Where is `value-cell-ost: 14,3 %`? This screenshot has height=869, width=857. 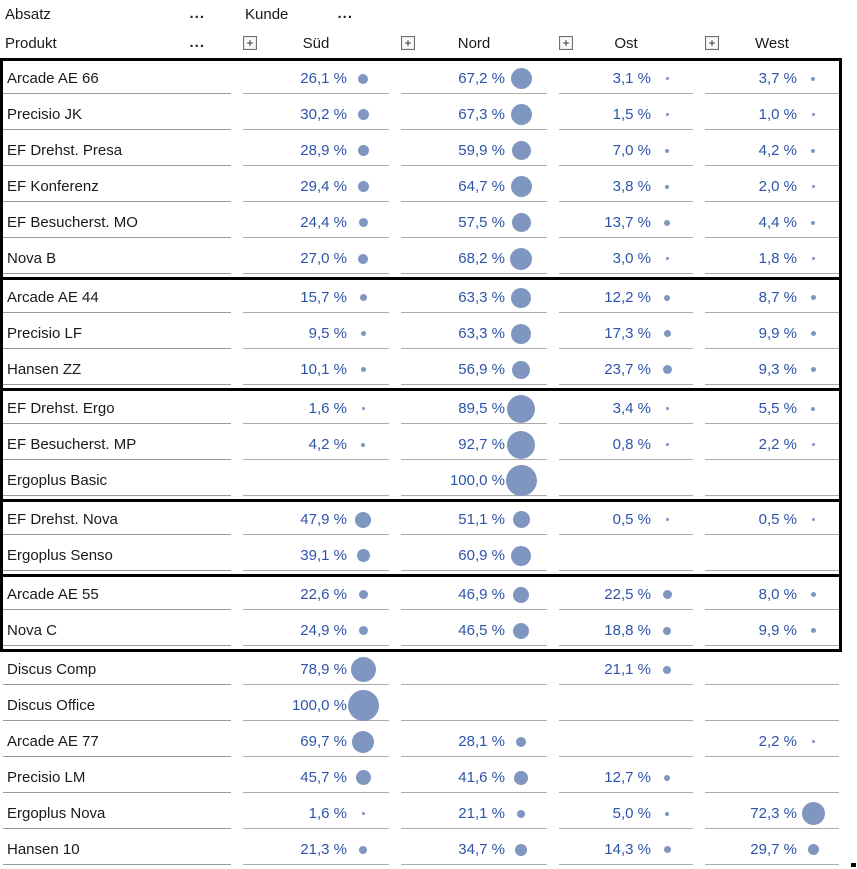 value-cell-ost: 14,3 % is located at coordinates (626, 850).